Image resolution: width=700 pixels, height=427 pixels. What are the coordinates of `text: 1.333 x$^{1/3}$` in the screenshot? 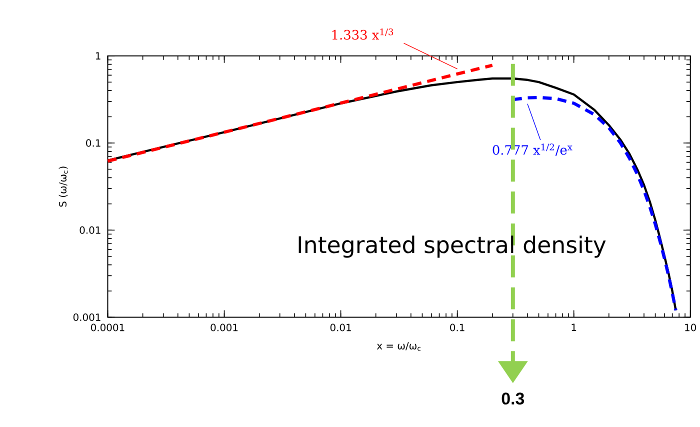 It's located at (363, 34).